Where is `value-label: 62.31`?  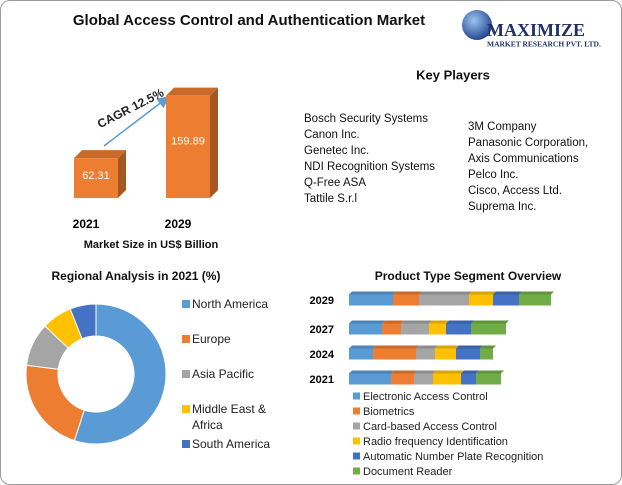 value-label: 62.31 is located at coordinates (96, 176).